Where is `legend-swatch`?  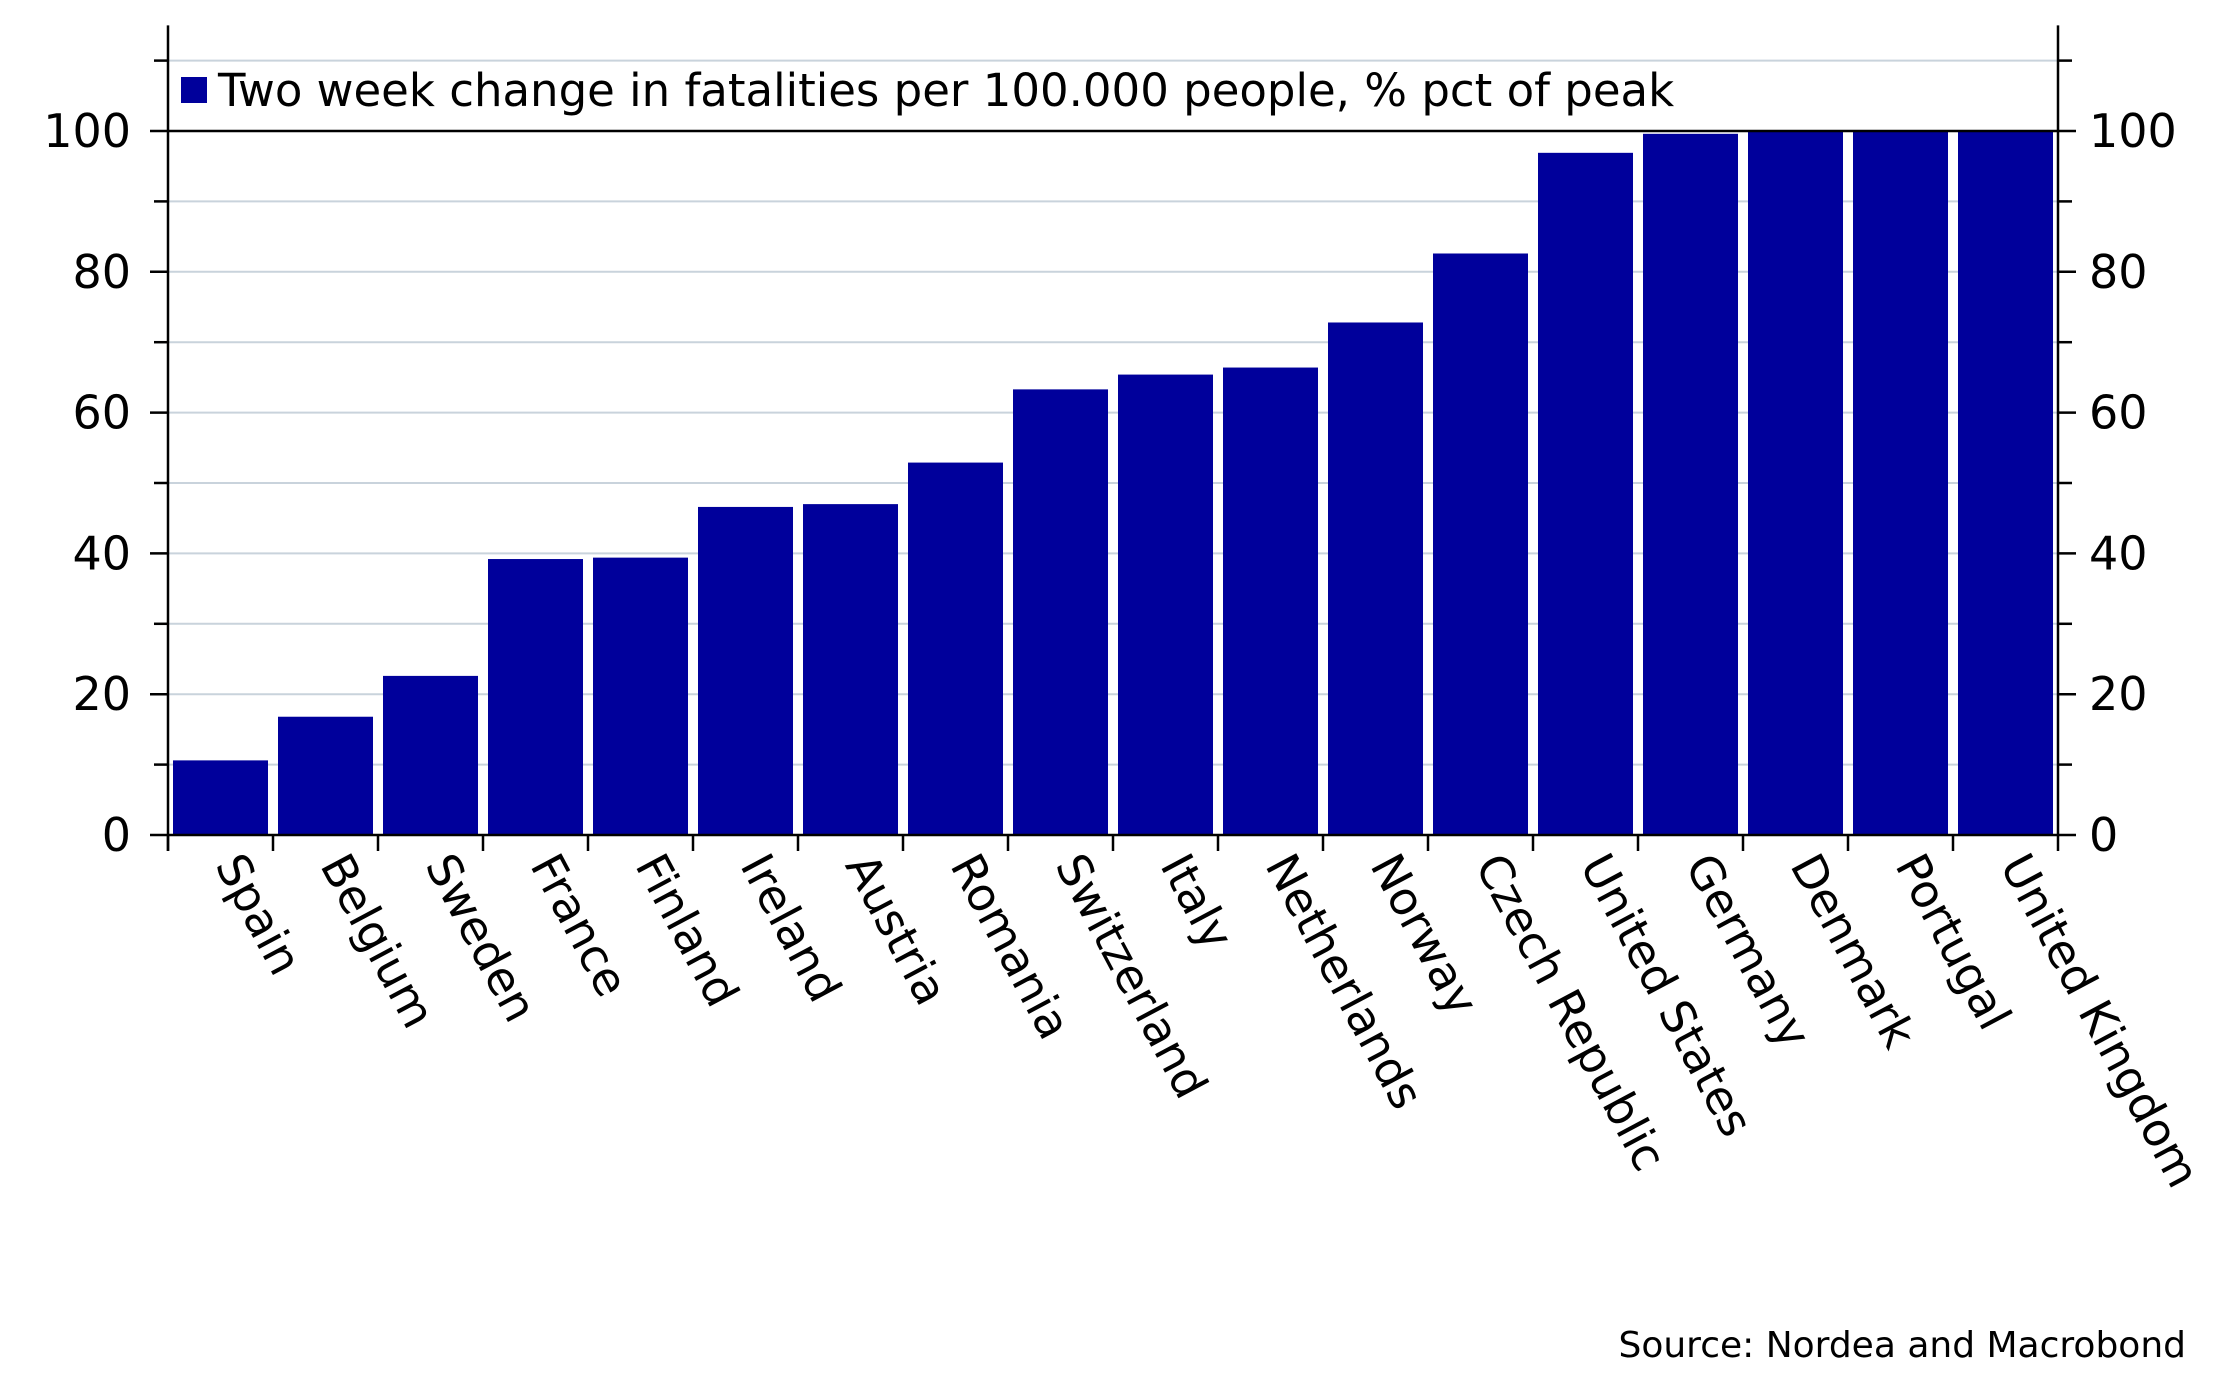 legend-swatch is located at coordinates (194, 90).